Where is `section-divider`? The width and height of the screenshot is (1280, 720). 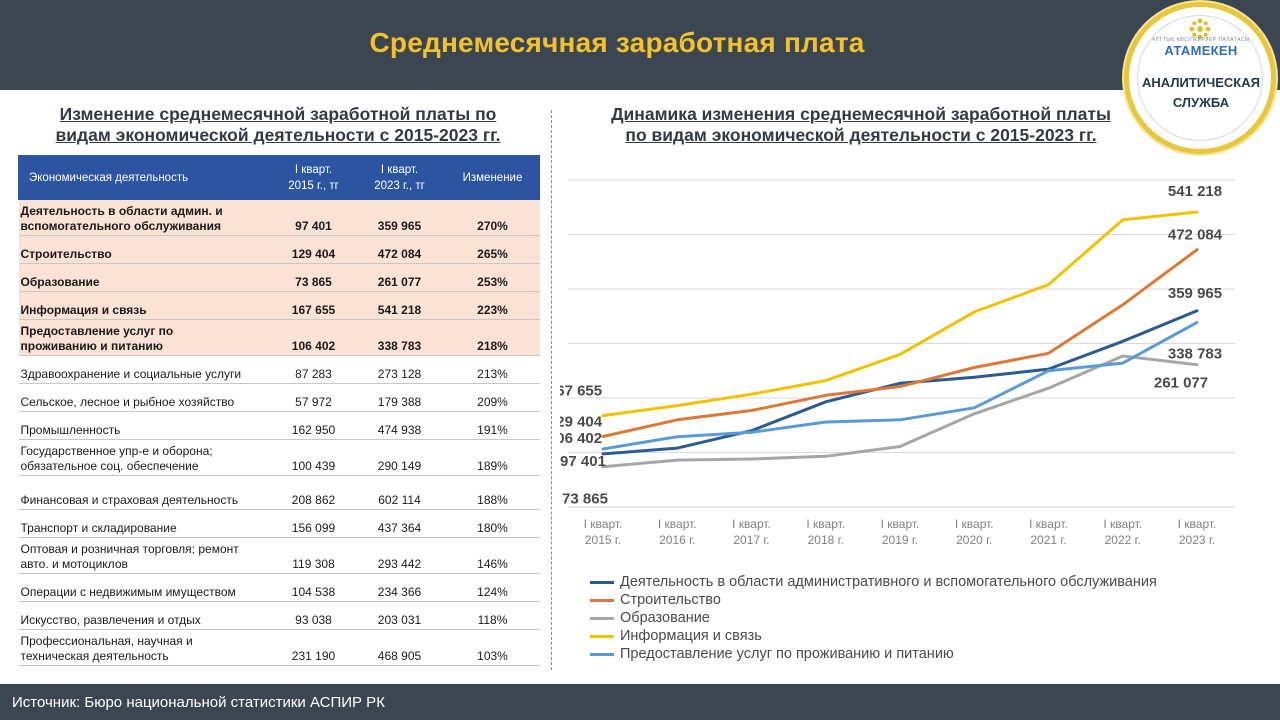 section-divider is located at coordinates (551, 390).